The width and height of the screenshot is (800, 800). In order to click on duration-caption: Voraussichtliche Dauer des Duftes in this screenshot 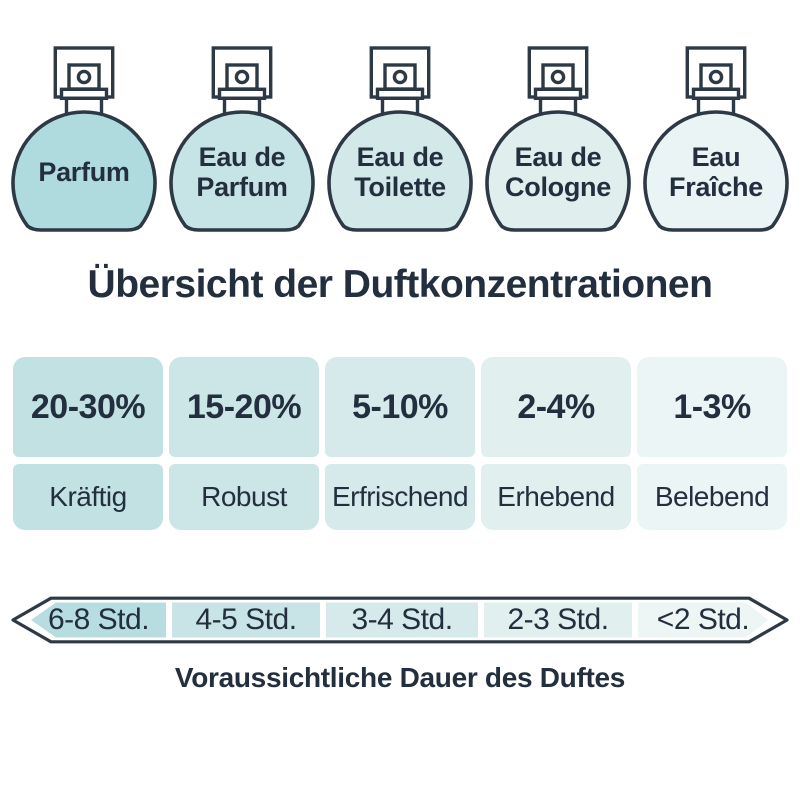, I will do `click(400, 677)`.